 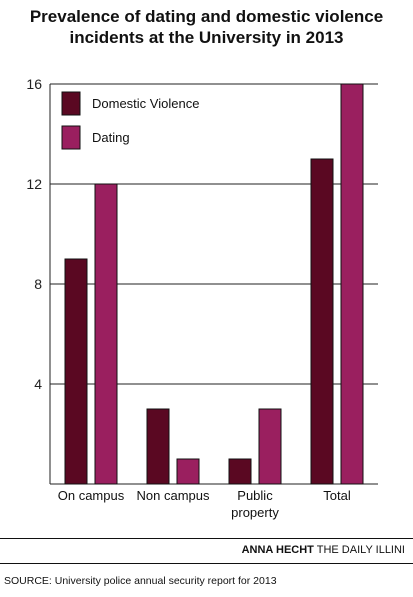 I want to click on y-tick-label: 16, so click(x=34, y=84).